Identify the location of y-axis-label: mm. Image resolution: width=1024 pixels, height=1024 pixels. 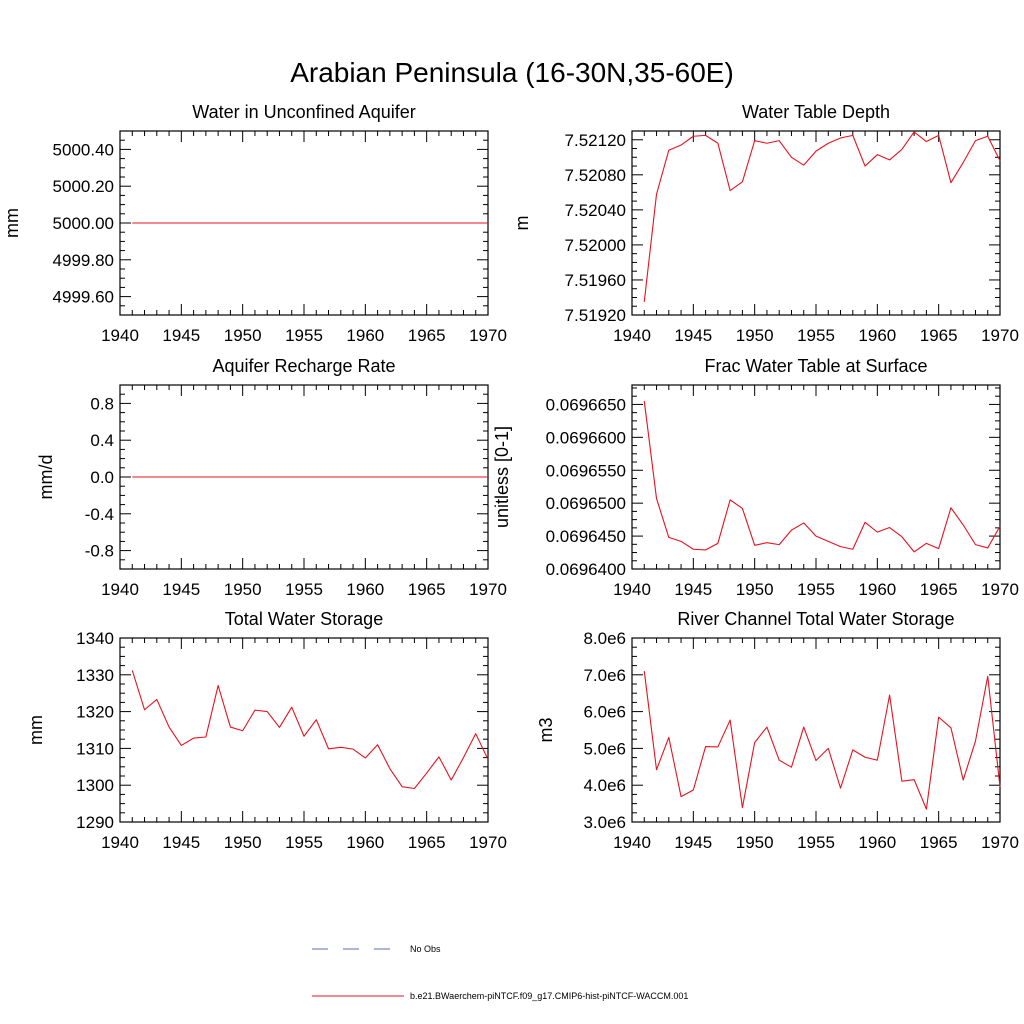
(12, 223).